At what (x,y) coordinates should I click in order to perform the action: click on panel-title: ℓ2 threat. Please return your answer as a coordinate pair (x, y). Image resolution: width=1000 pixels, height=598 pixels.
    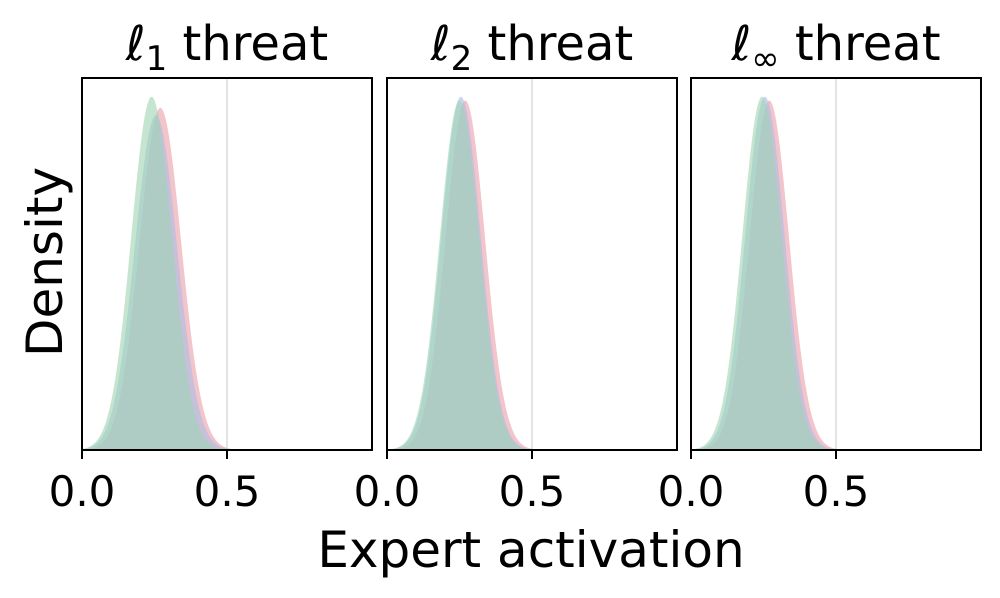
    Looking at the image, I should click on (531, 47).